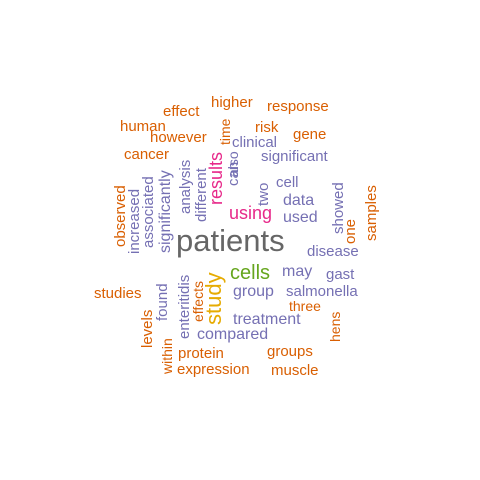 The width and height of the screenshot is (480, 480). What do you see at coordinates (233, 334) in the screenshot?
I see `word-compared: compared` at bounding box center [233, 334].